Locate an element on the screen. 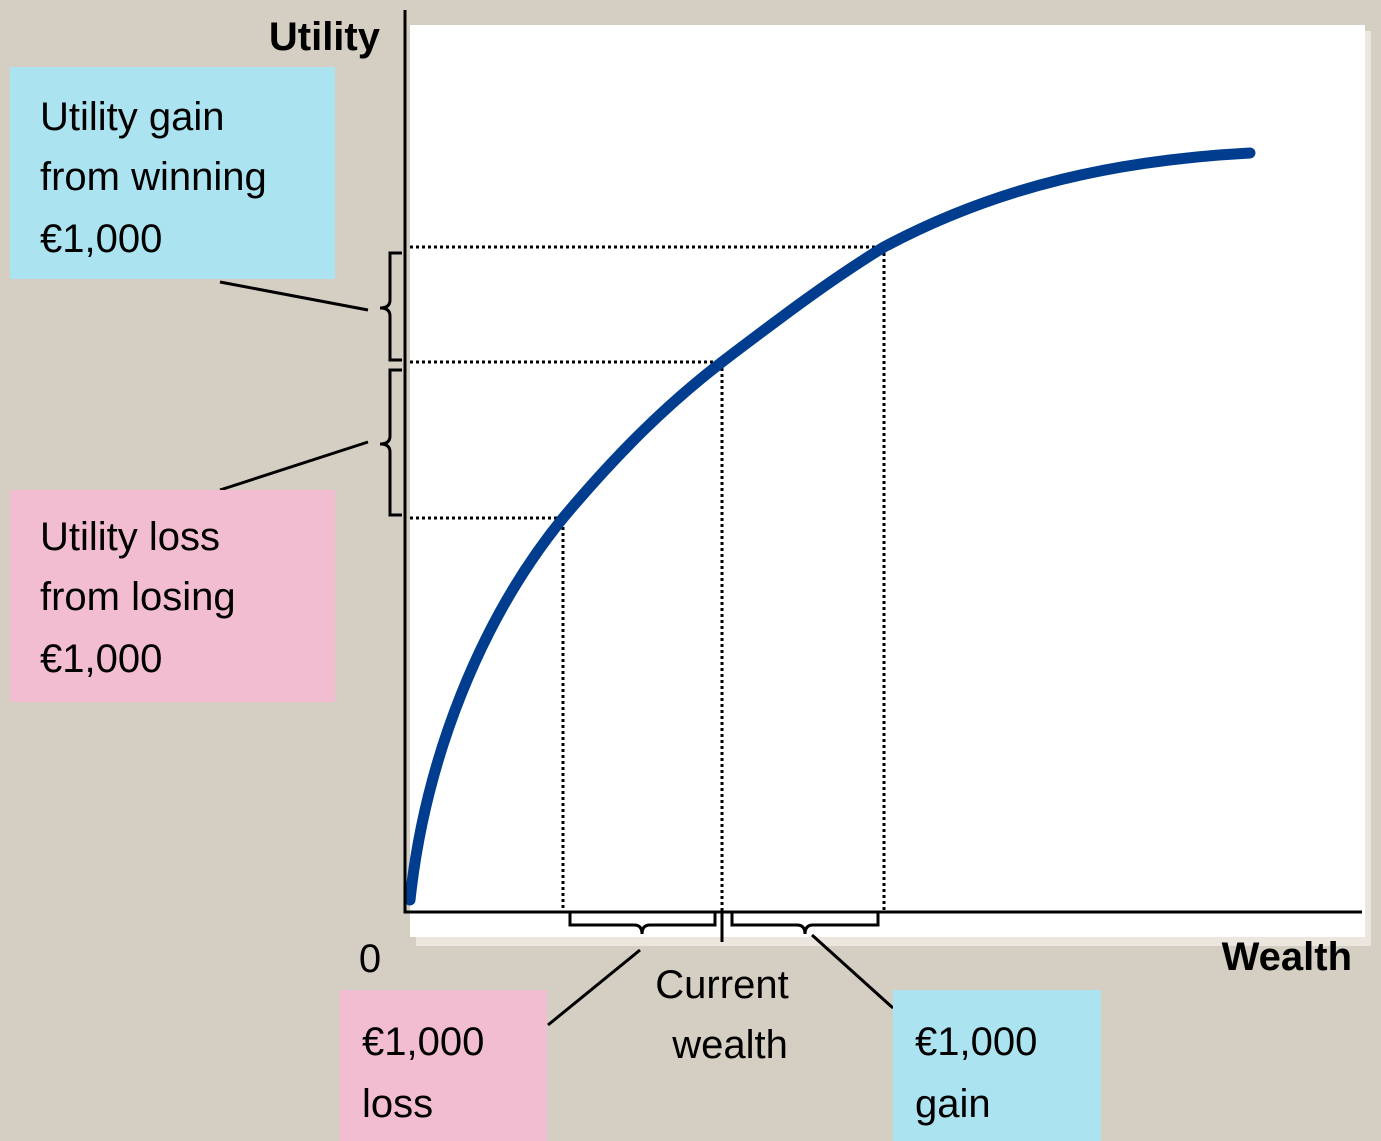 The width and height of the screenshot is (1381, 1141). note-line: from losing is located at coordinates (138, 597).